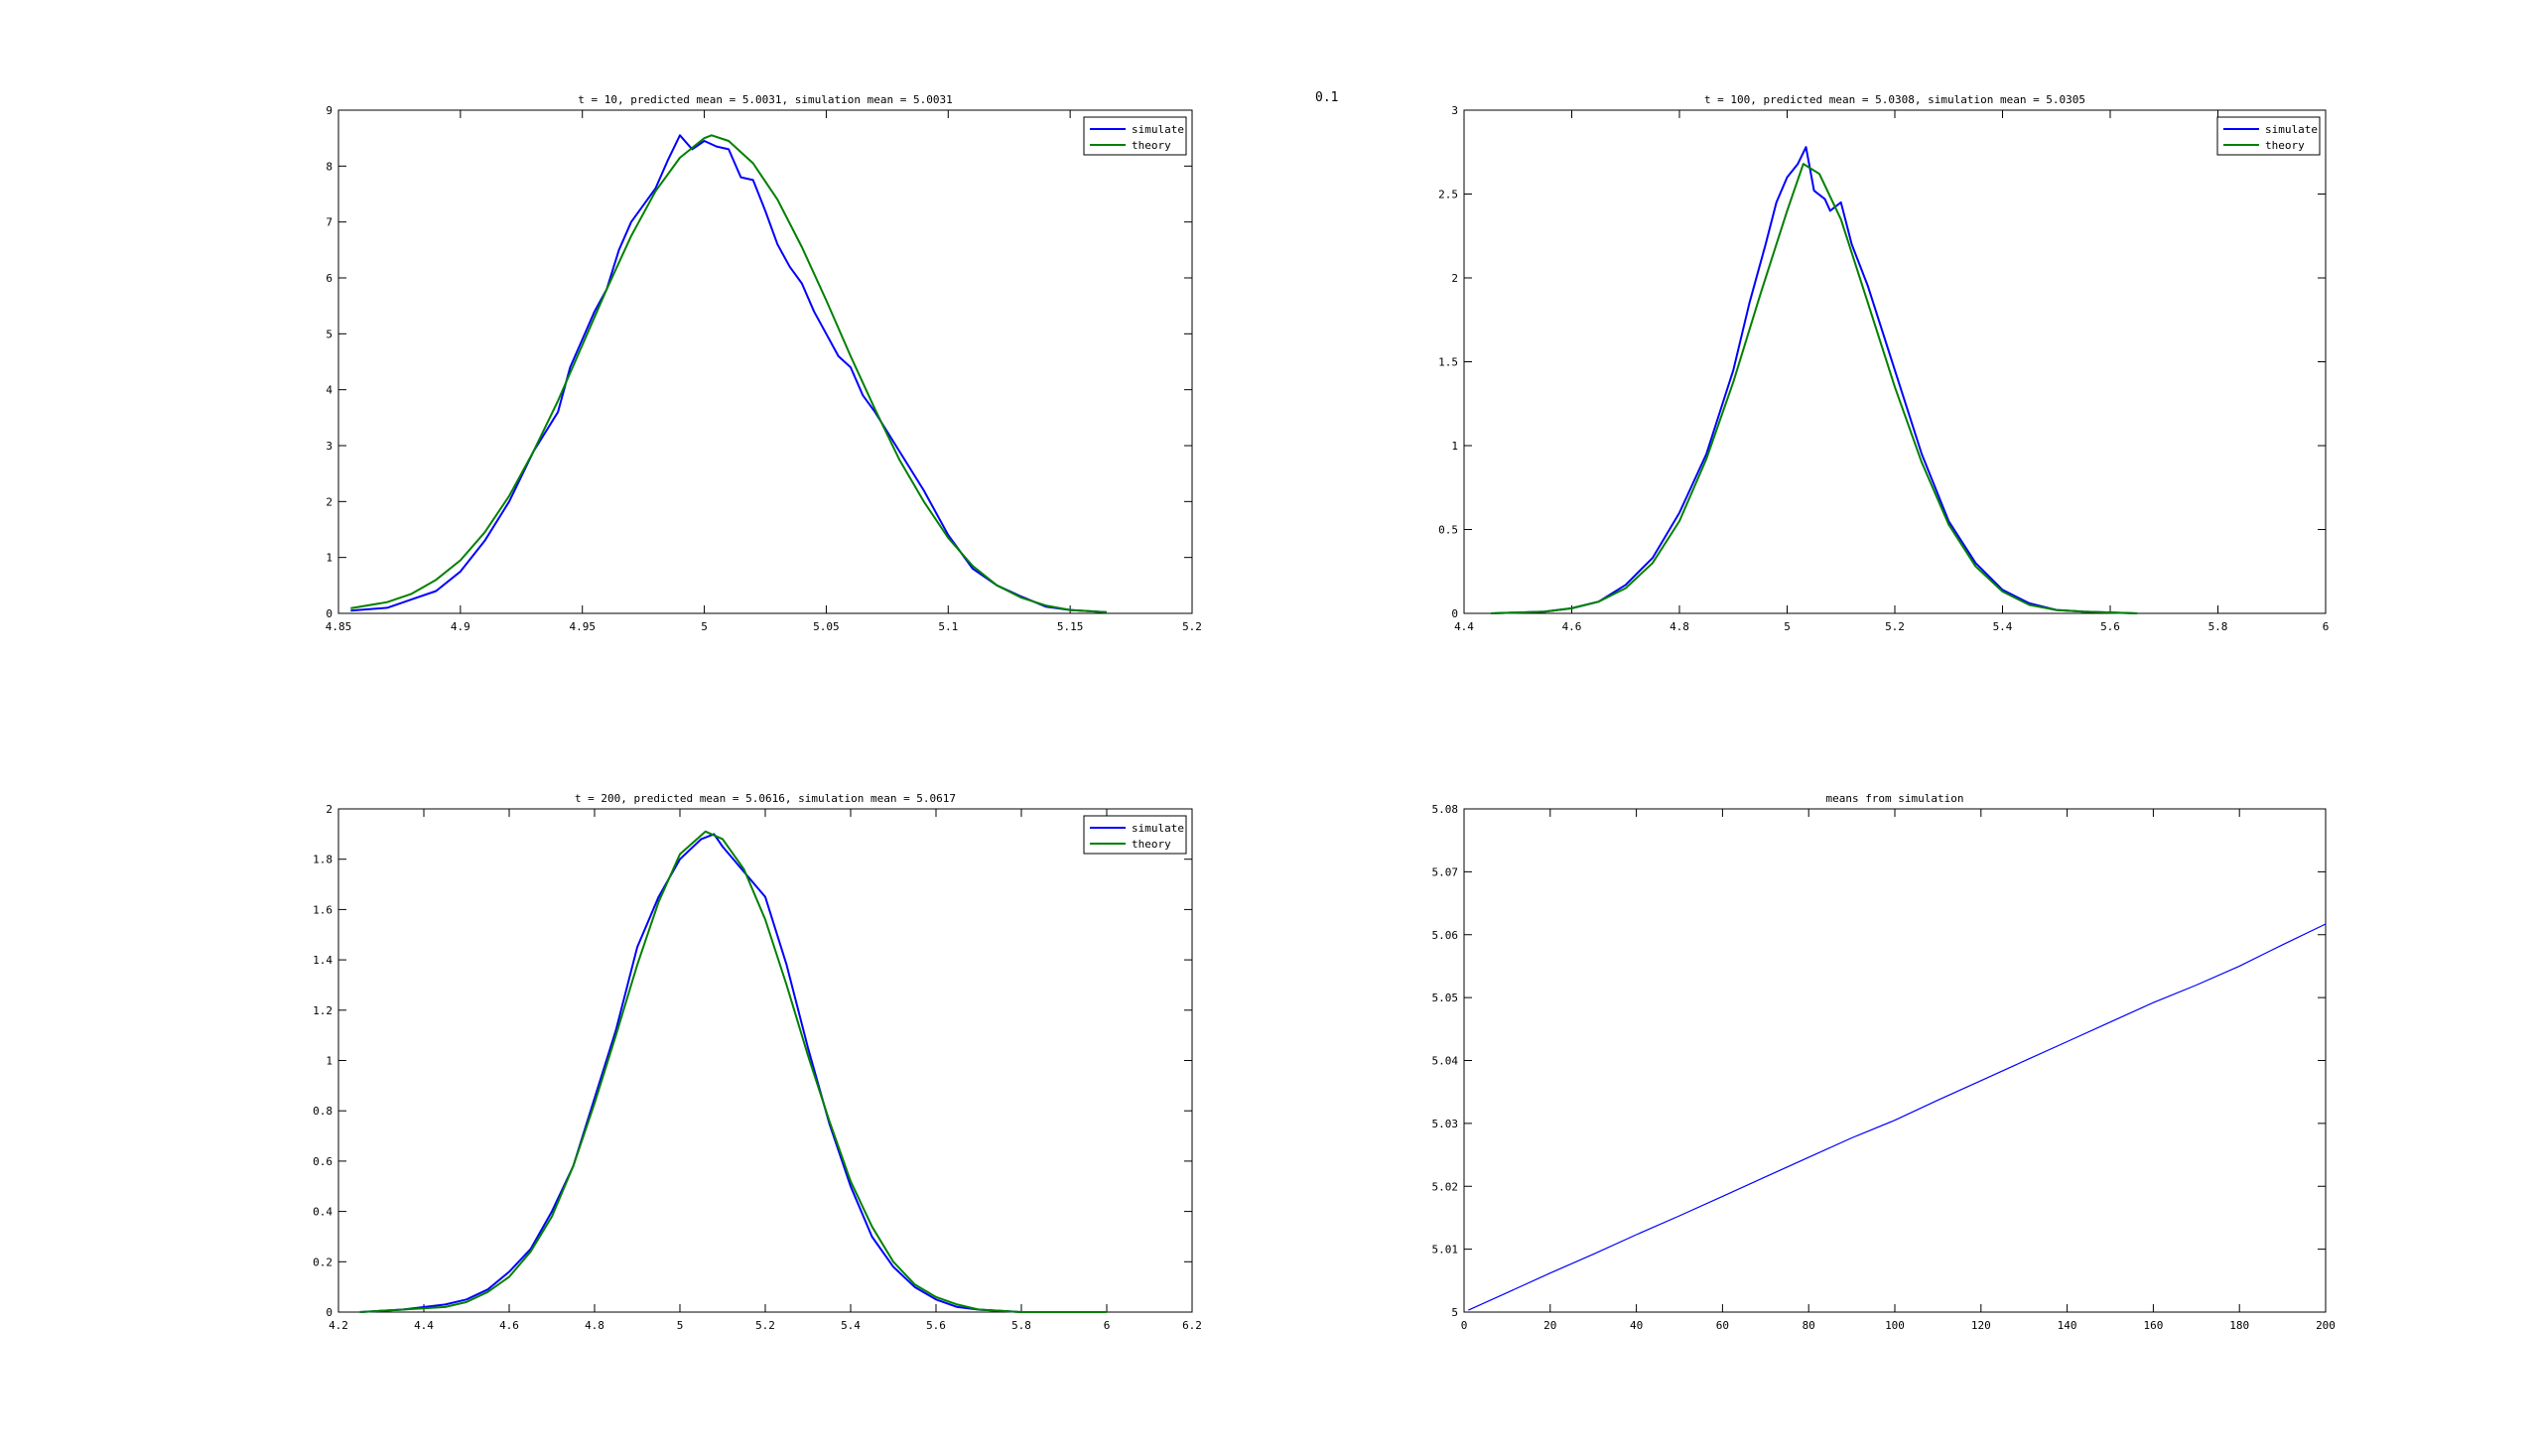 This screenshot has height=1456, width=2541. What do you see at coordinates (1445, 998) in the screenshot?
I see `y-tick-label: 5.05` at bounding box center [1445, 998].